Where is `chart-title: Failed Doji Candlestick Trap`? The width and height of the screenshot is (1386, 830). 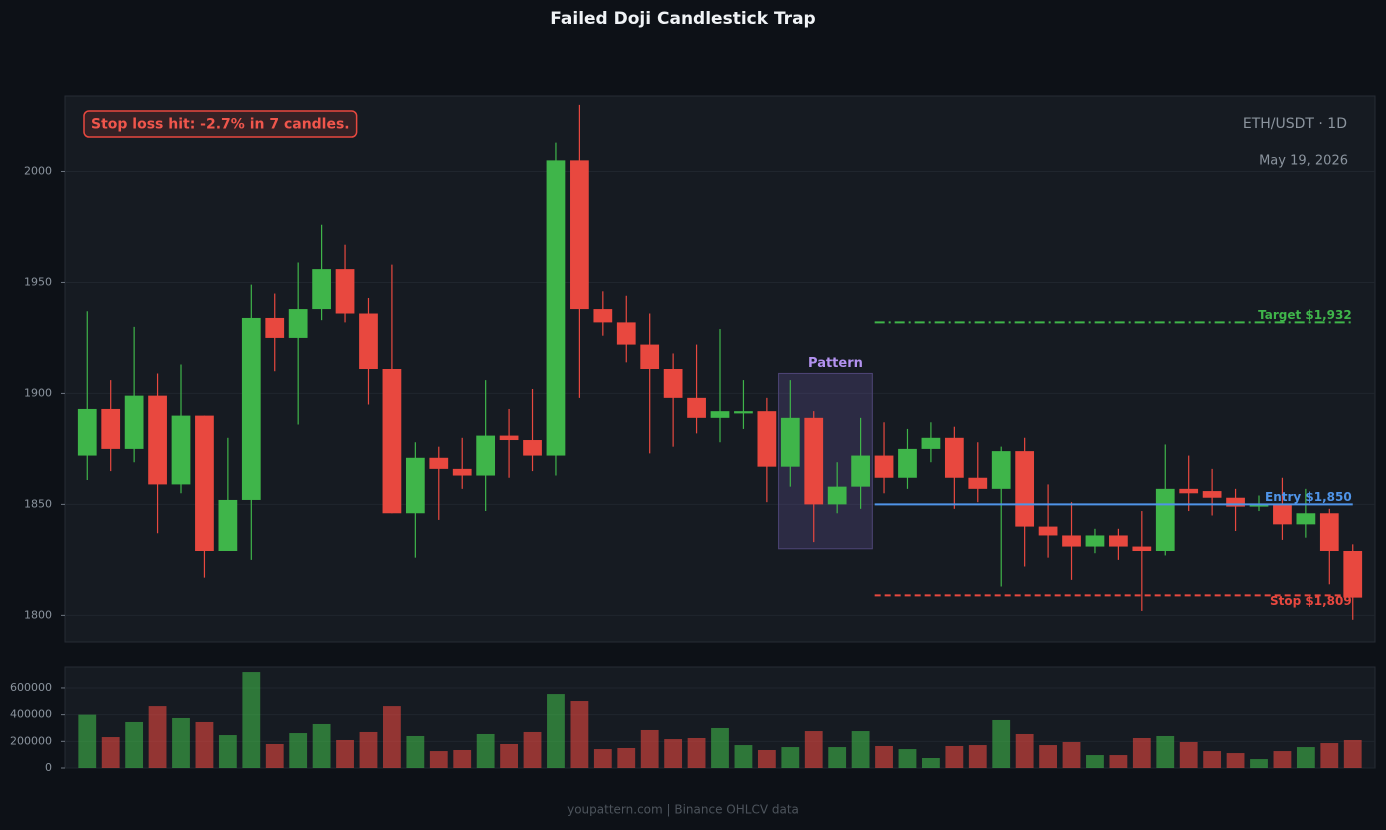
chart-title: Failed Doji Candlestick Trap is located at coordinates (682, 19).